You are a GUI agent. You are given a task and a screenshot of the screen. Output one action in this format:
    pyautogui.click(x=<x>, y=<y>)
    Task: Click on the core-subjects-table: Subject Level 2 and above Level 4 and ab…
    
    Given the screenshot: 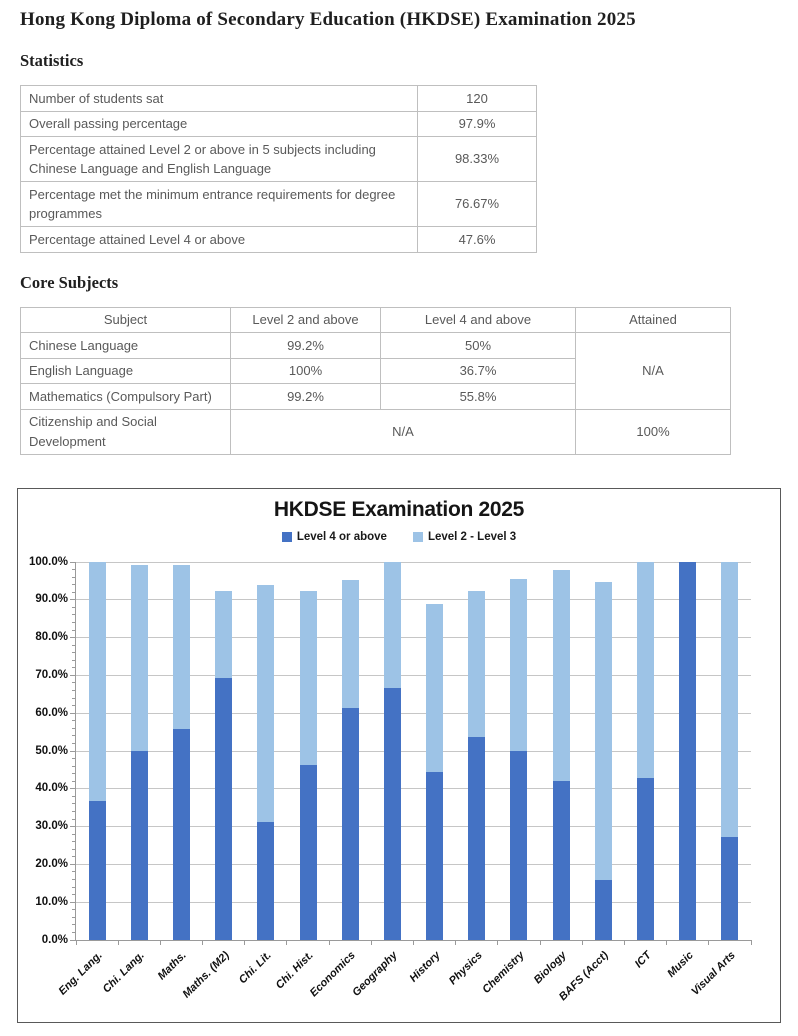 What is the action you would take?
    pyautogui.click(x=375, y=380)
    